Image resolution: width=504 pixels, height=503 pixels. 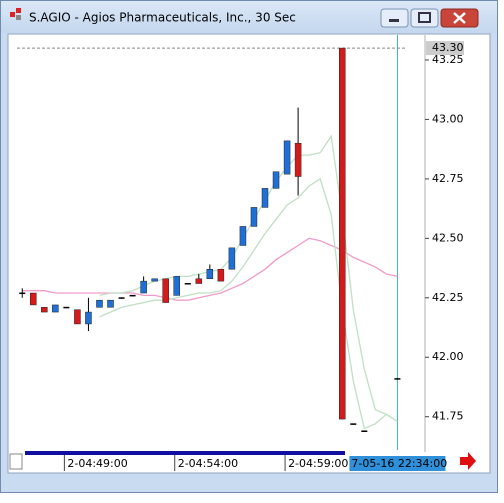 What do you see at coordinates (318, 463) in the screenshot?
I see `x-tick-label: 2-04:59:00` at bounding box center [318, 463].